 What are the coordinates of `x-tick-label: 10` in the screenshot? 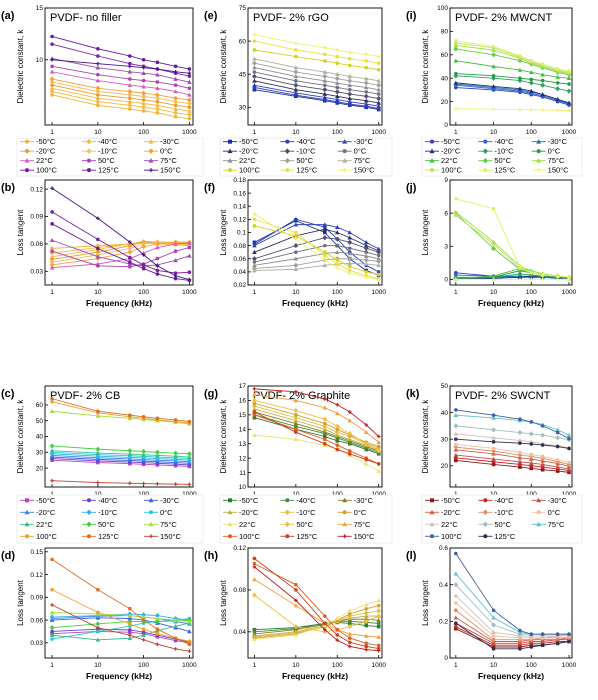 It's located at (296, 665).